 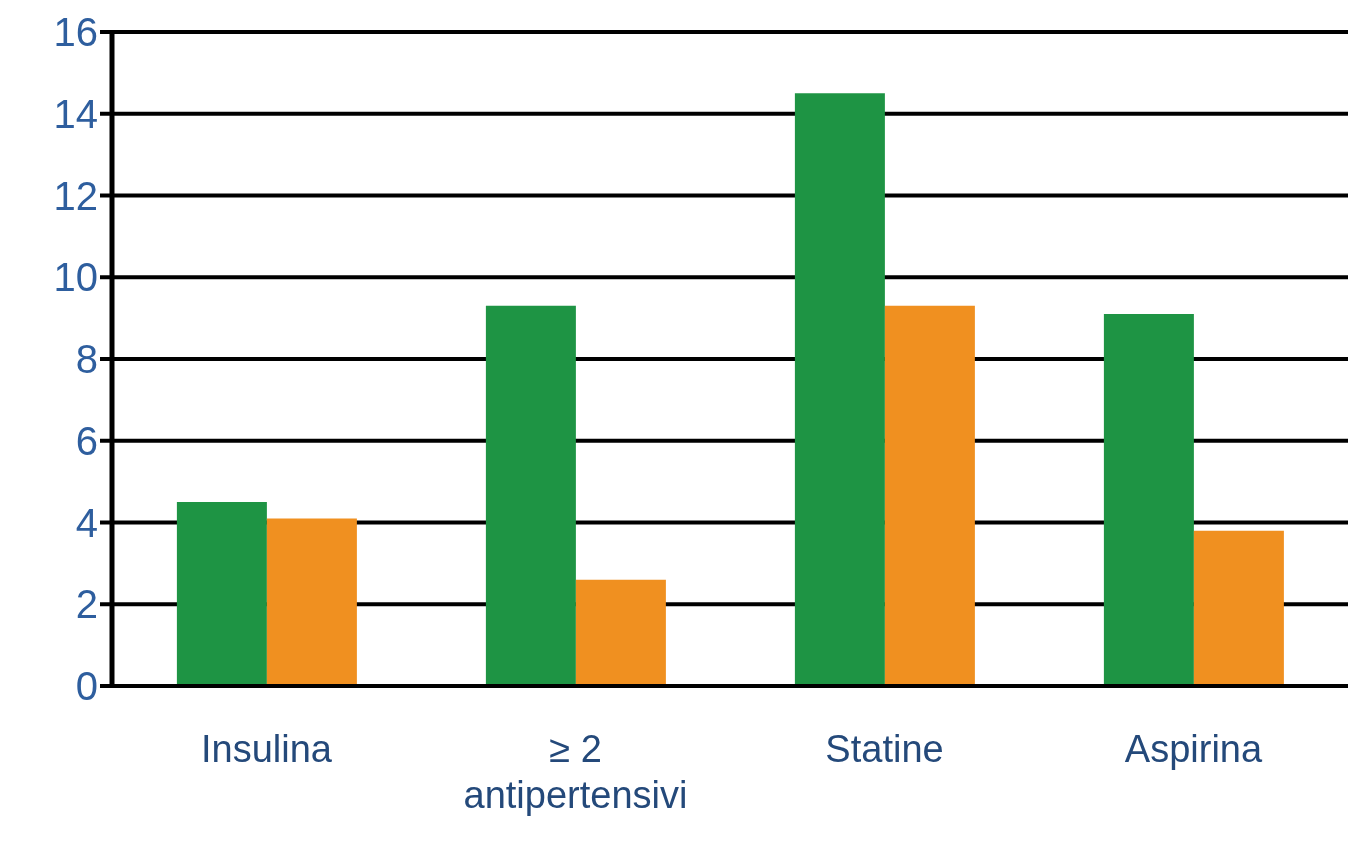 I want to click on y-tick-label: 12, so click(x=75, y=195).